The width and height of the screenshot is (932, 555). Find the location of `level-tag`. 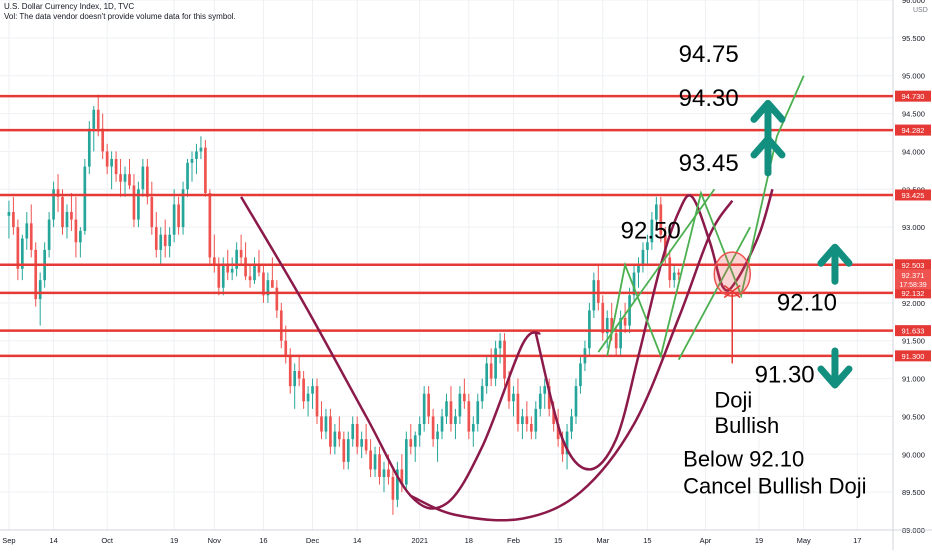

level-tag is located at coordinates (913, 293).